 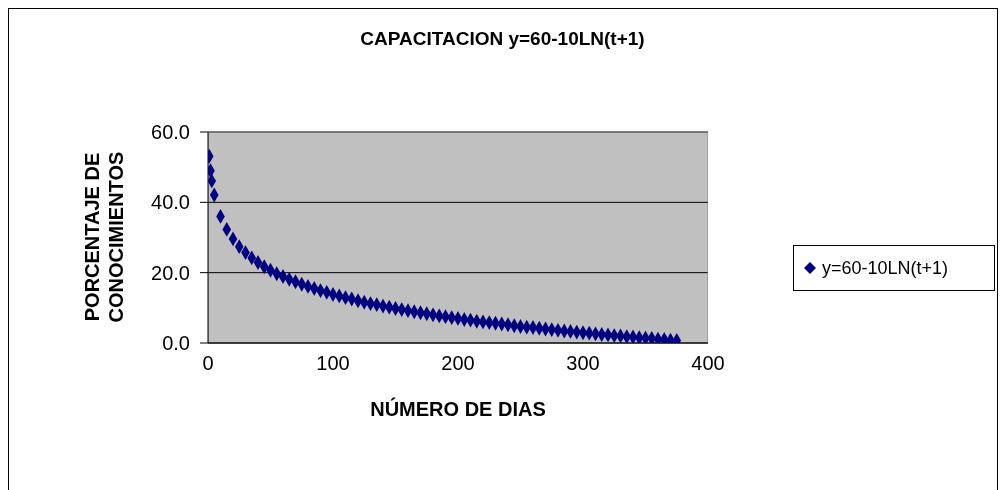 I want to click on y-tick-label: 40.0, so click(x=170, y=202).